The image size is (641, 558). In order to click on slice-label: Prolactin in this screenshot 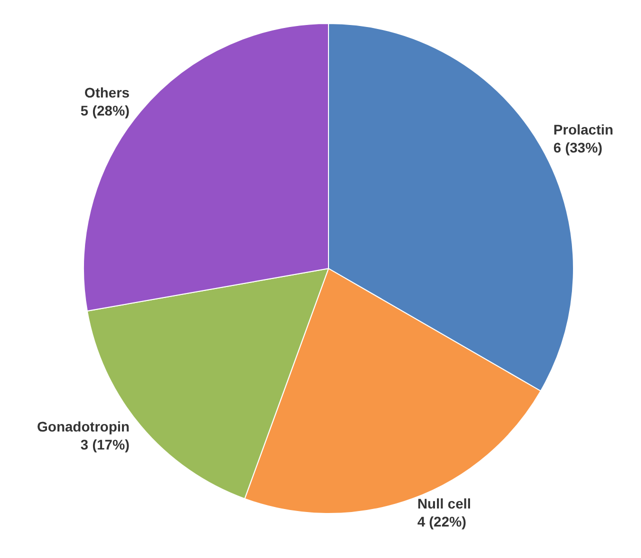, I will do `click(583, 130)`.